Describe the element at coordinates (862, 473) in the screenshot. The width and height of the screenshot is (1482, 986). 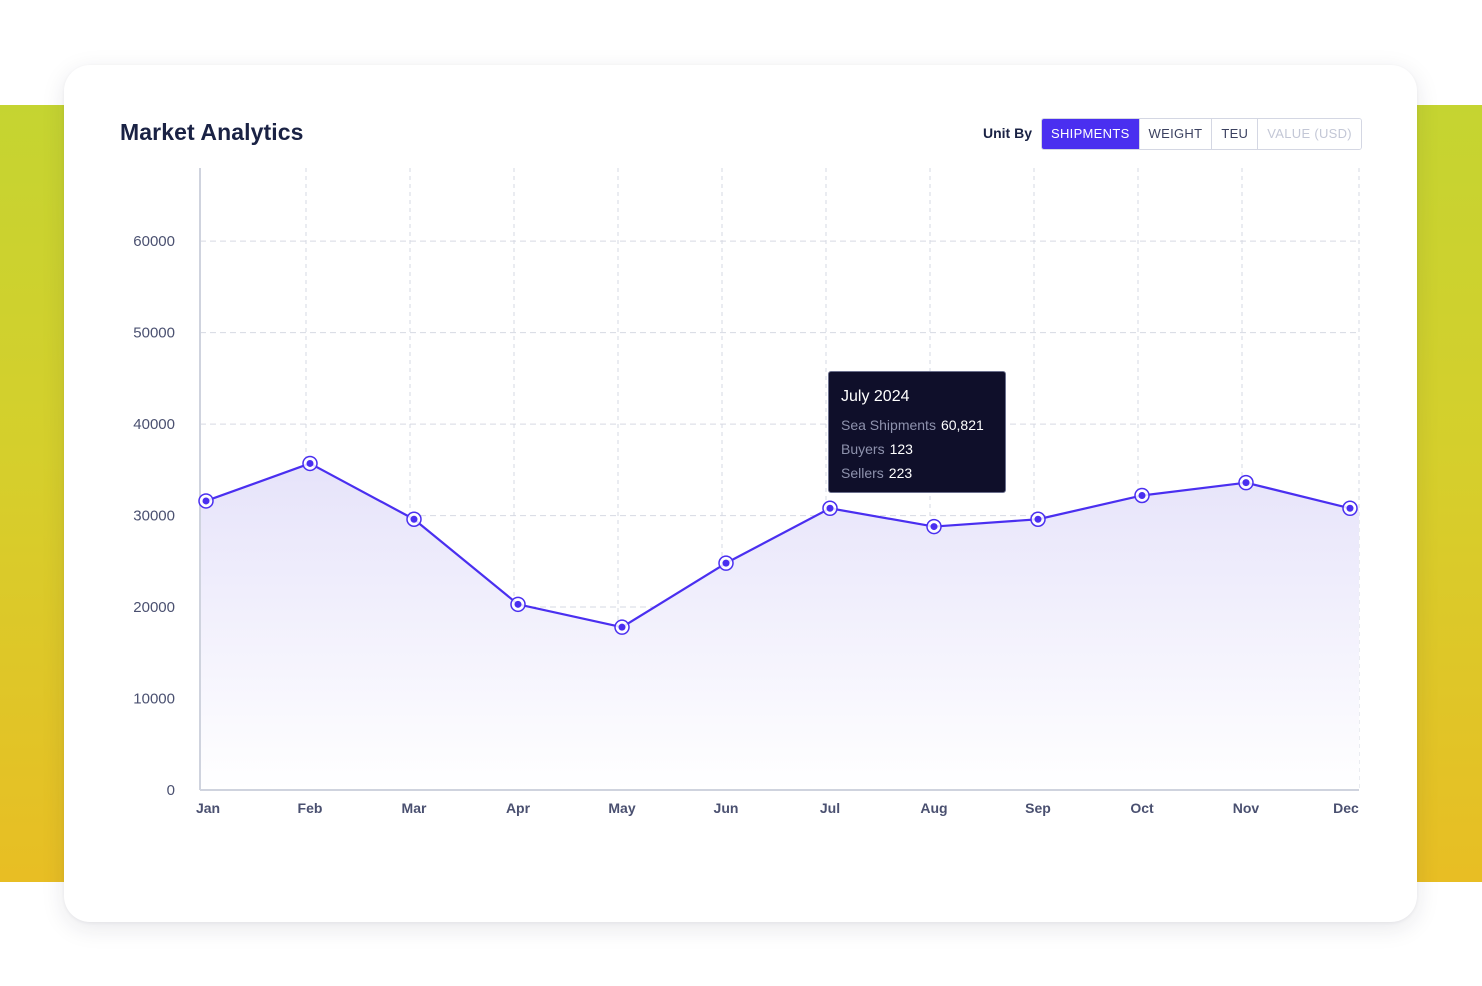
I see `tooltip-label: Sellers` at that location.